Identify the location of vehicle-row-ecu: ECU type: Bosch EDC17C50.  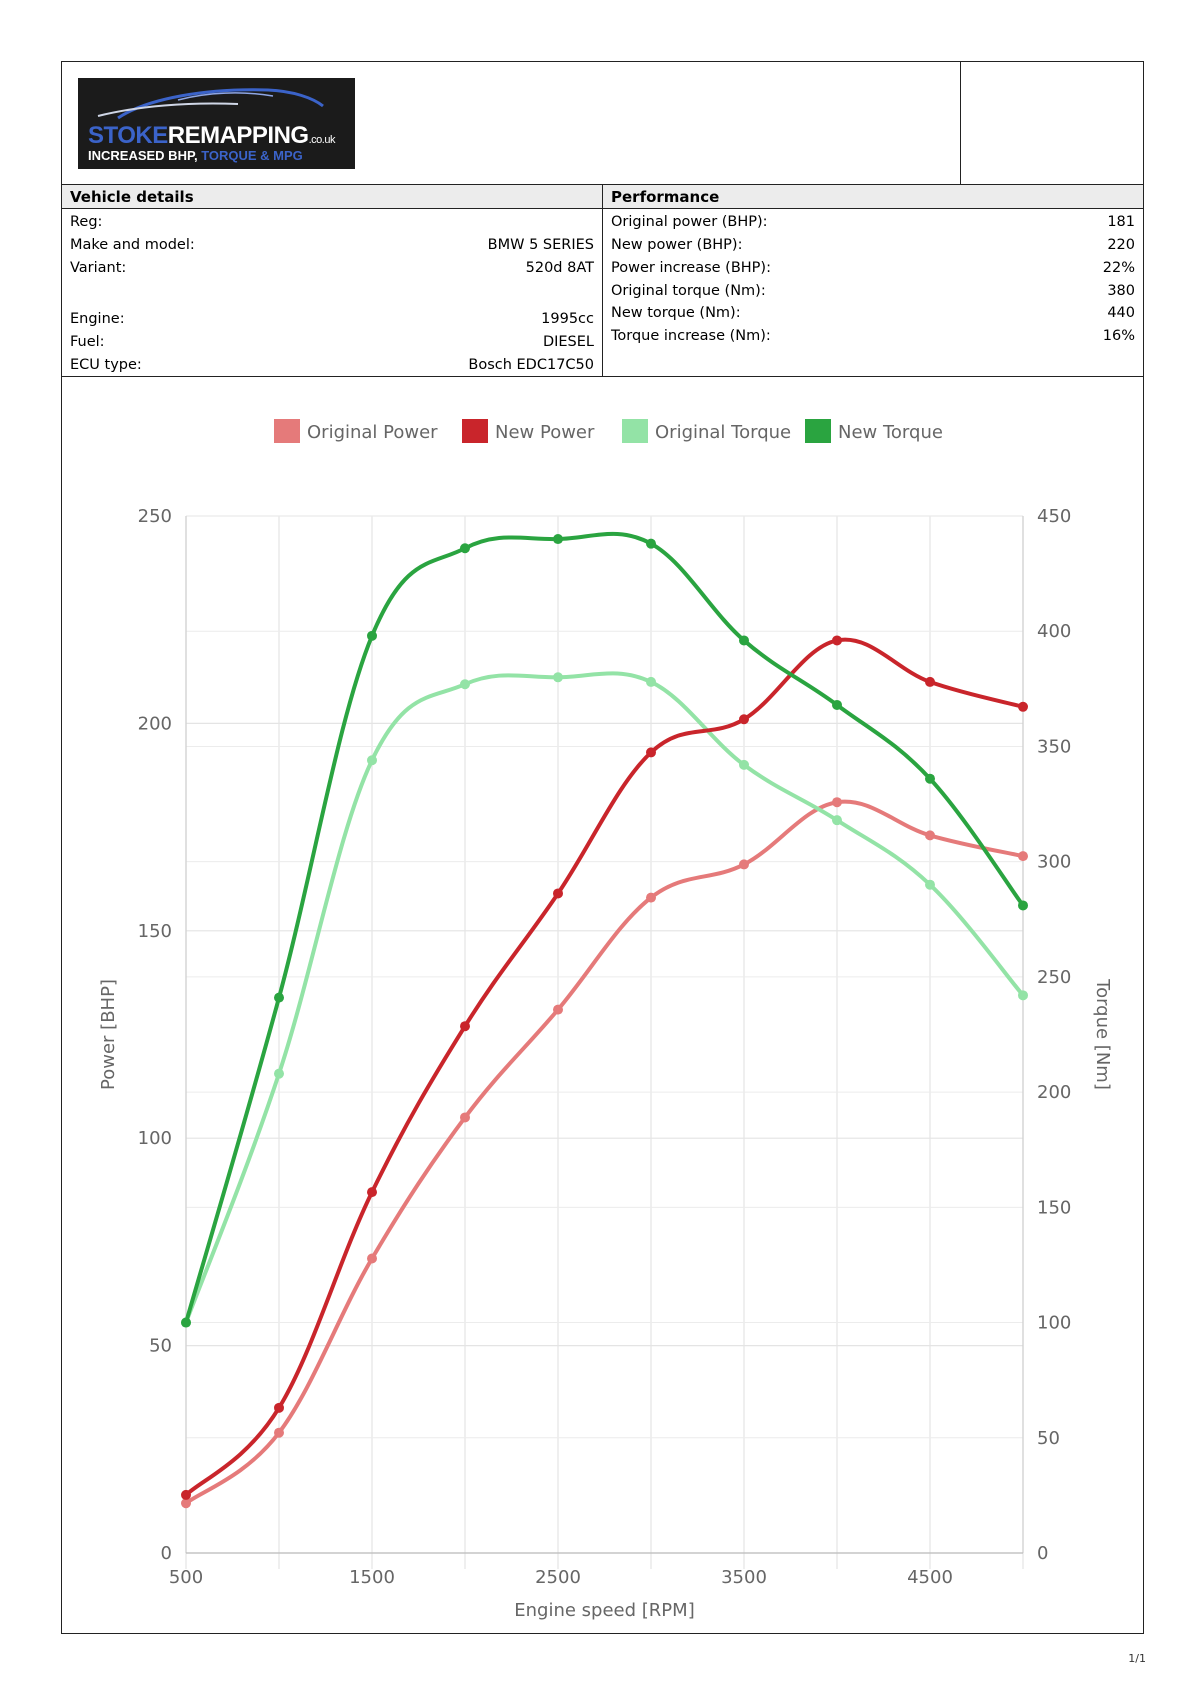
(332, 365).